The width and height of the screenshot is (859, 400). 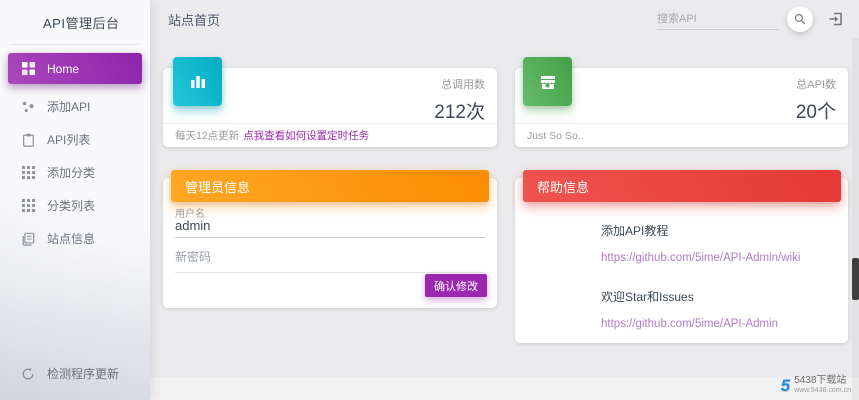 I want to click on admin-card-title: 管理员信息, so click(x=218, y=187).